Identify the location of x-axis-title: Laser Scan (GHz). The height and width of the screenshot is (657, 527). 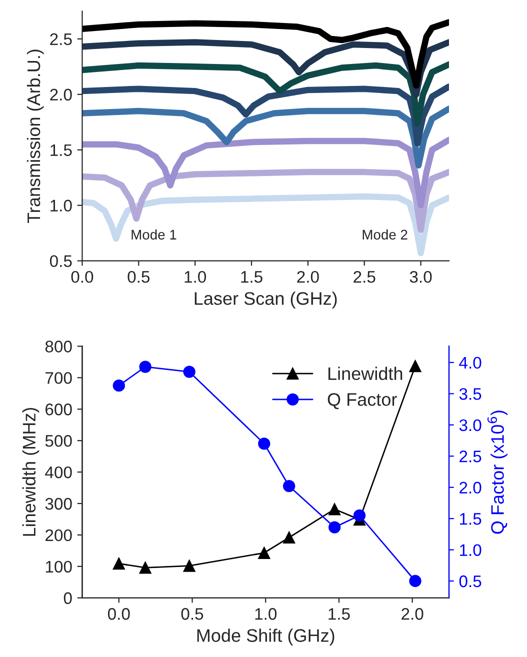
(265, 300).